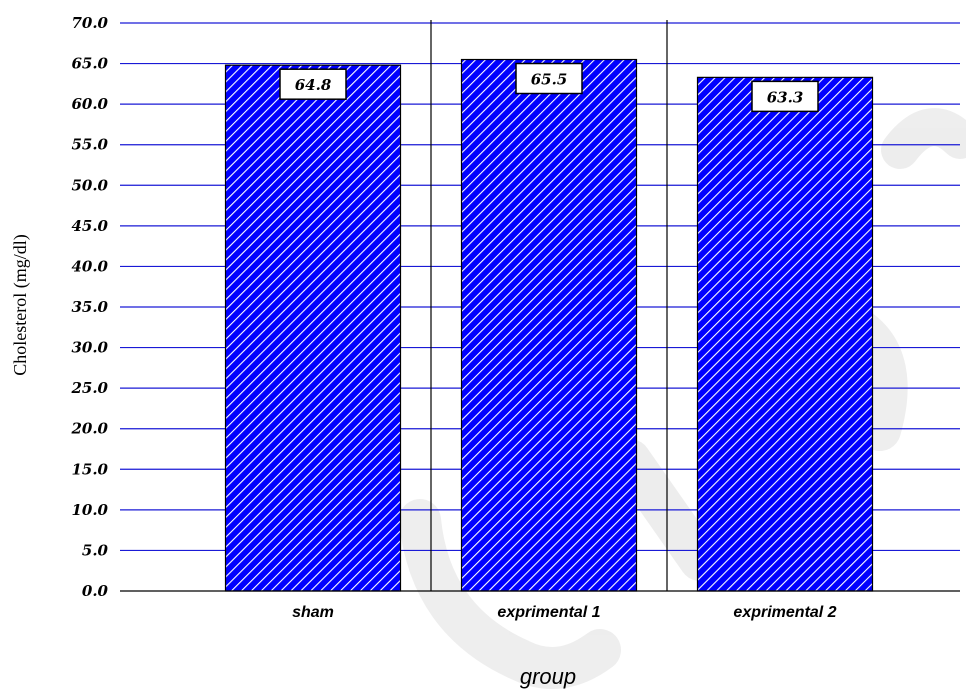  I want to click on y-tick-label: 40.0, so click(89, 266).